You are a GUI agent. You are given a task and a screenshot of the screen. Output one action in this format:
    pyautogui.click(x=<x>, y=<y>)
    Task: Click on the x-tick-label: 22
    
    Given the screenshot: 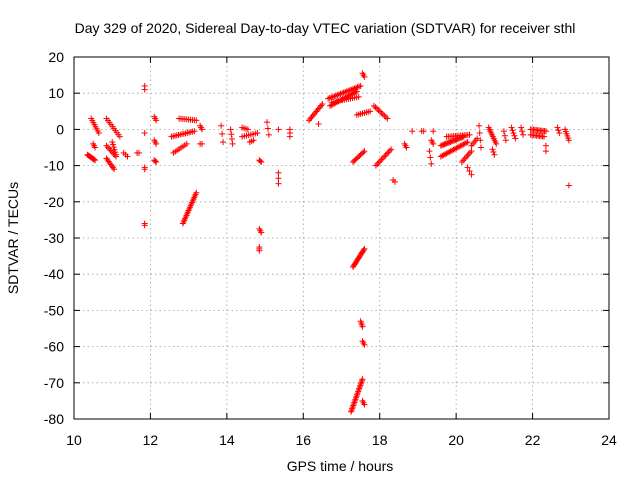 What is the action you would take?
    pyautogui.click(x=533, y=440)
    